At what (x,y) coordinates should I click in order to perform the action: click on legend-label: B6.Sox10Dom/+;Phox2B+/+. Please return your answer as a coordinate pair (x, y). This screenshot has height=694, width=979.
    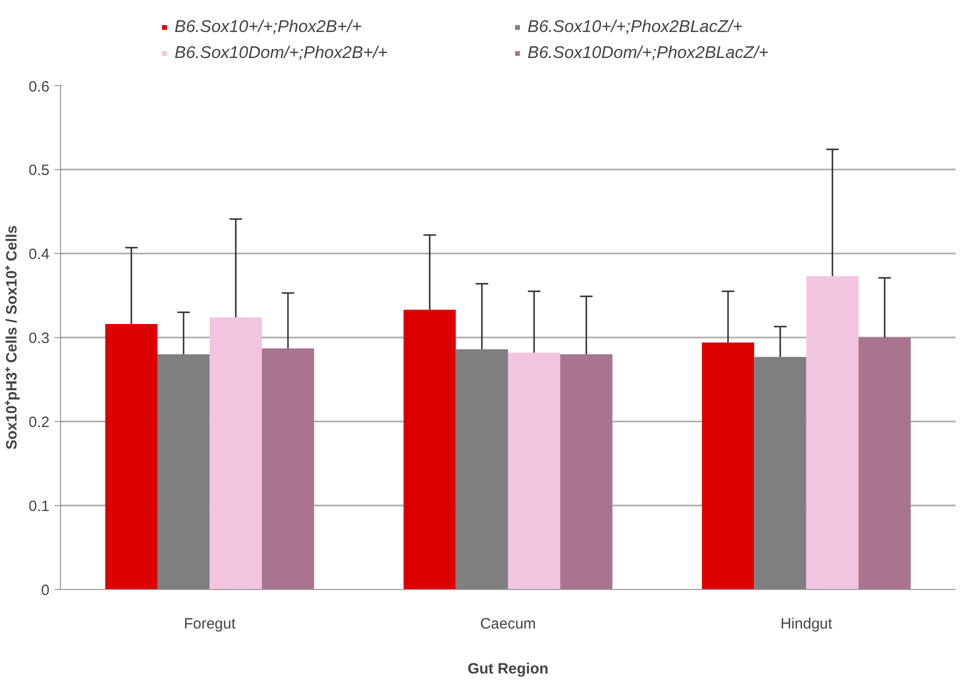
    Looking at the image, I should click on (281, 53).